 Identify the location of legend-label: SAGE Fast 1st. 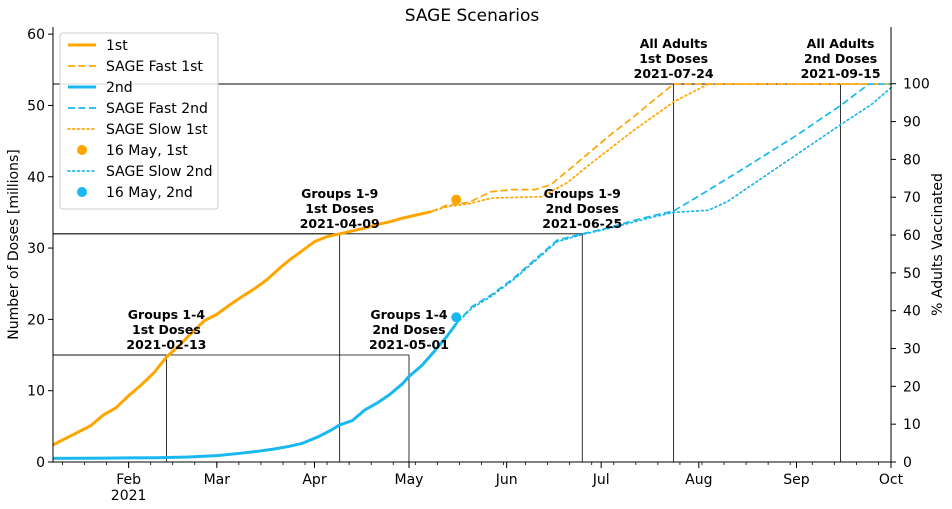
(154, 67).